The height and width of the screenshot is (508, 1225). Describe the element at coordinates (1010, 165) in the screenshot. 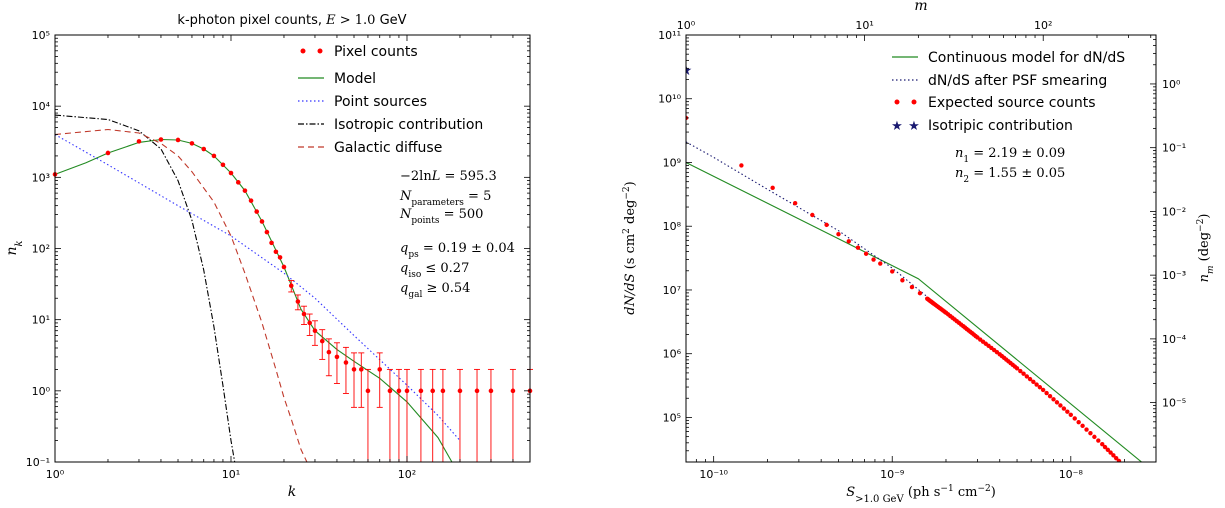

I see `right-index-annotation: n1 = 2.19 ± 0.09 n2 = 1.55 ± 0.05` at that location.